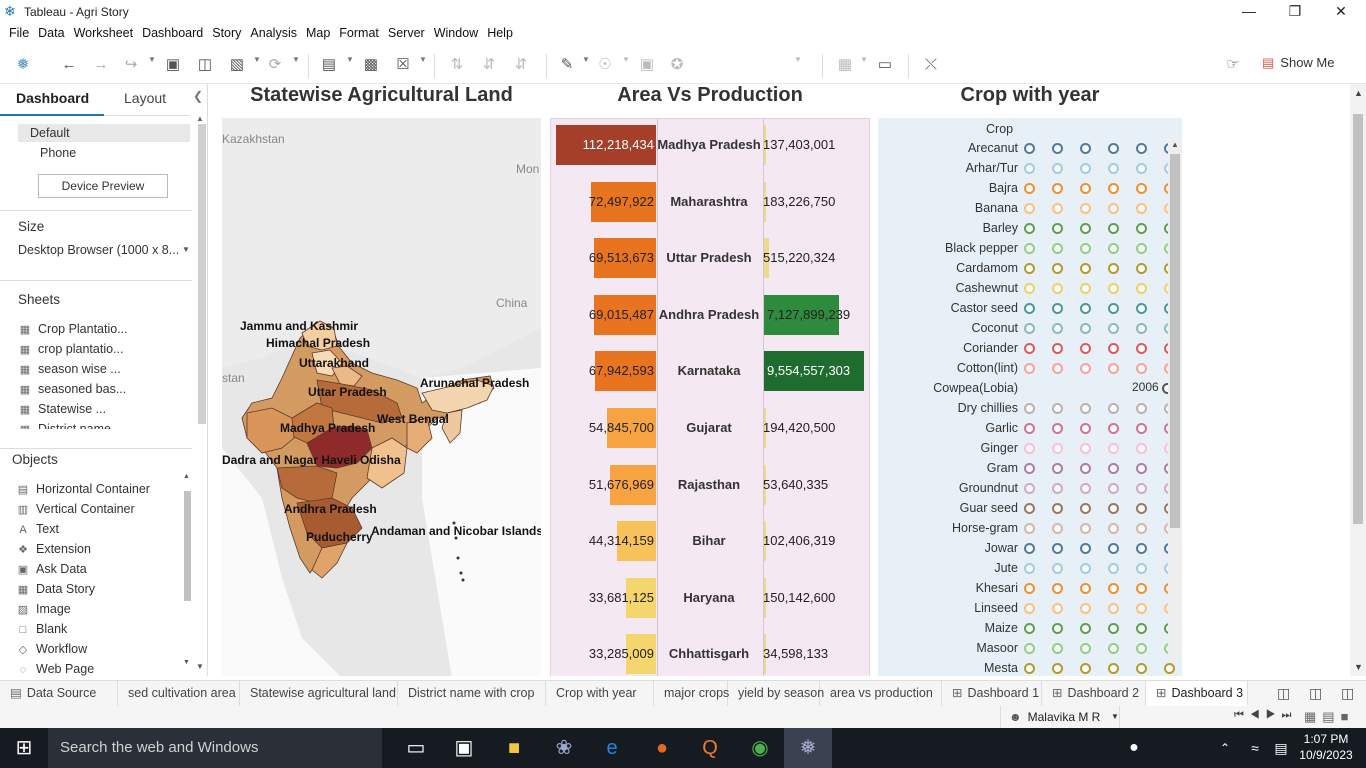  Describe the element at coordinates (99, 589) in the screenshot. I see `object-item: ▦ Data Story` at that location.